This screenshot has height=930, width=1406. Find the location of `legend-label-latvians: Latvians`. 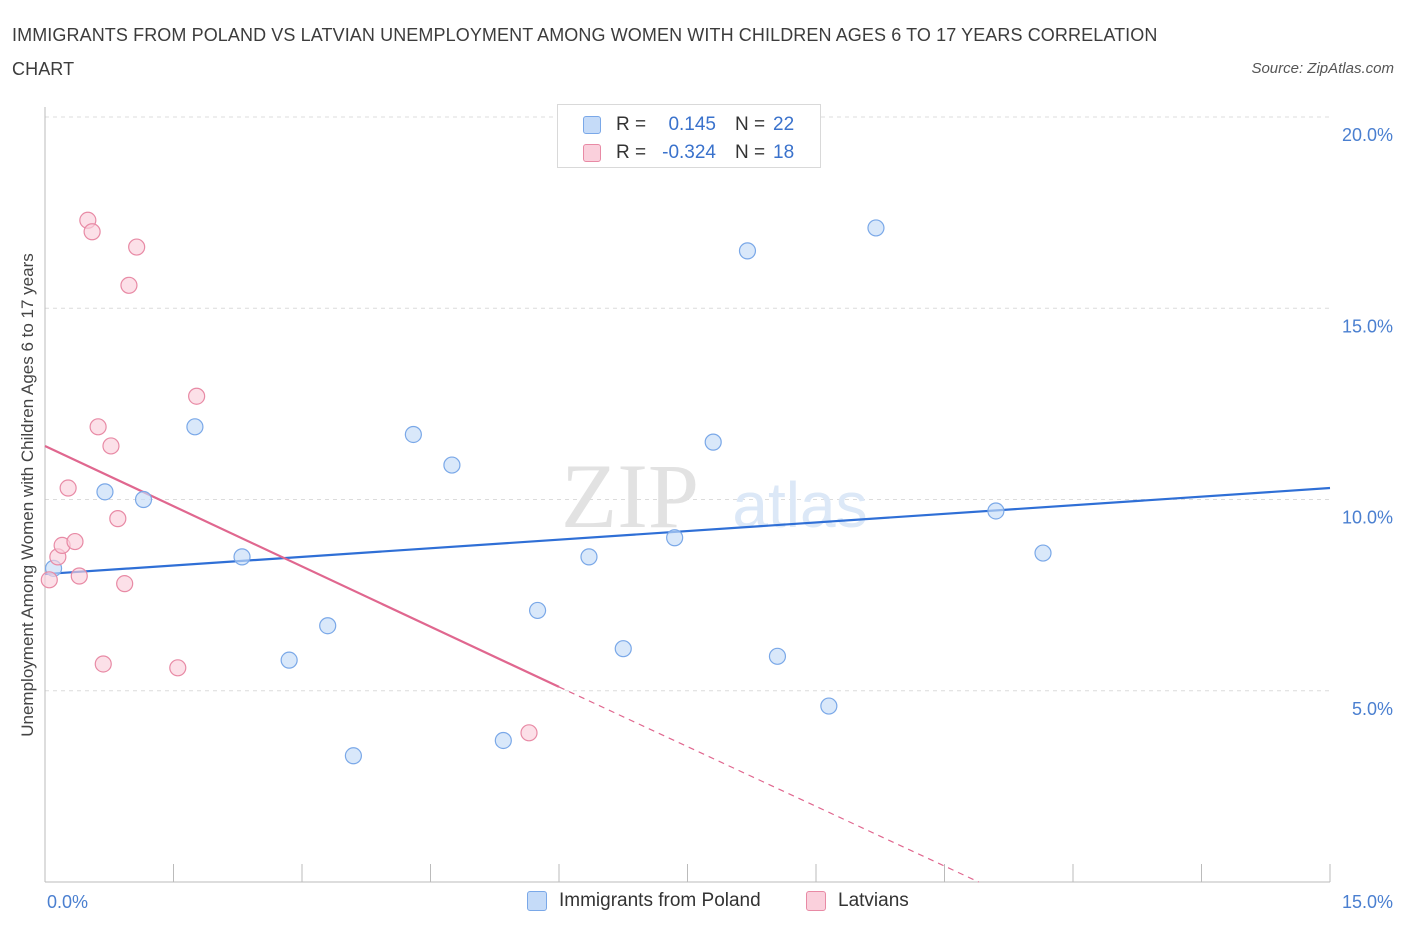

legend-label-latvians: Latvians is located at coordinates (873, 900).